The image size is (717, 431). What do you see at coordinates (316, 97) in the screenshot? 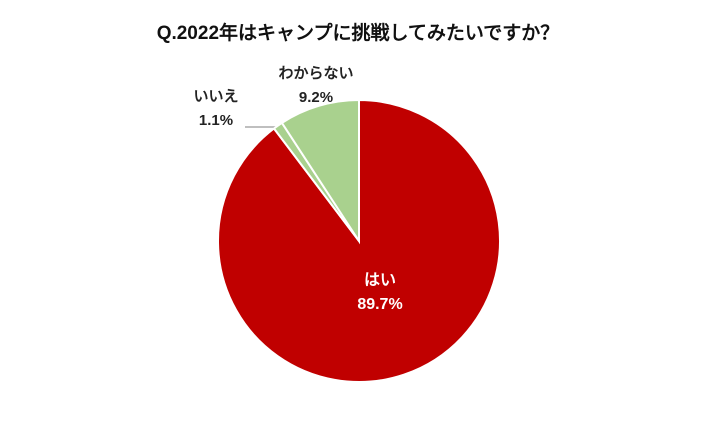
I see `slice-value-label: 9.2%` at bounding box center [316, 97].